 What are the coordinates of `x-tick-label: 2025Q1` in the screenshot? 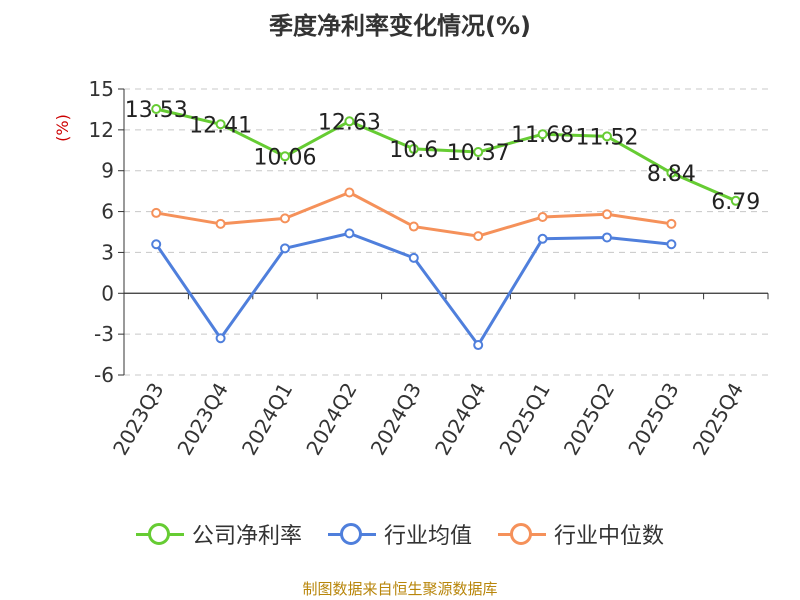 It's located at (524, 419).